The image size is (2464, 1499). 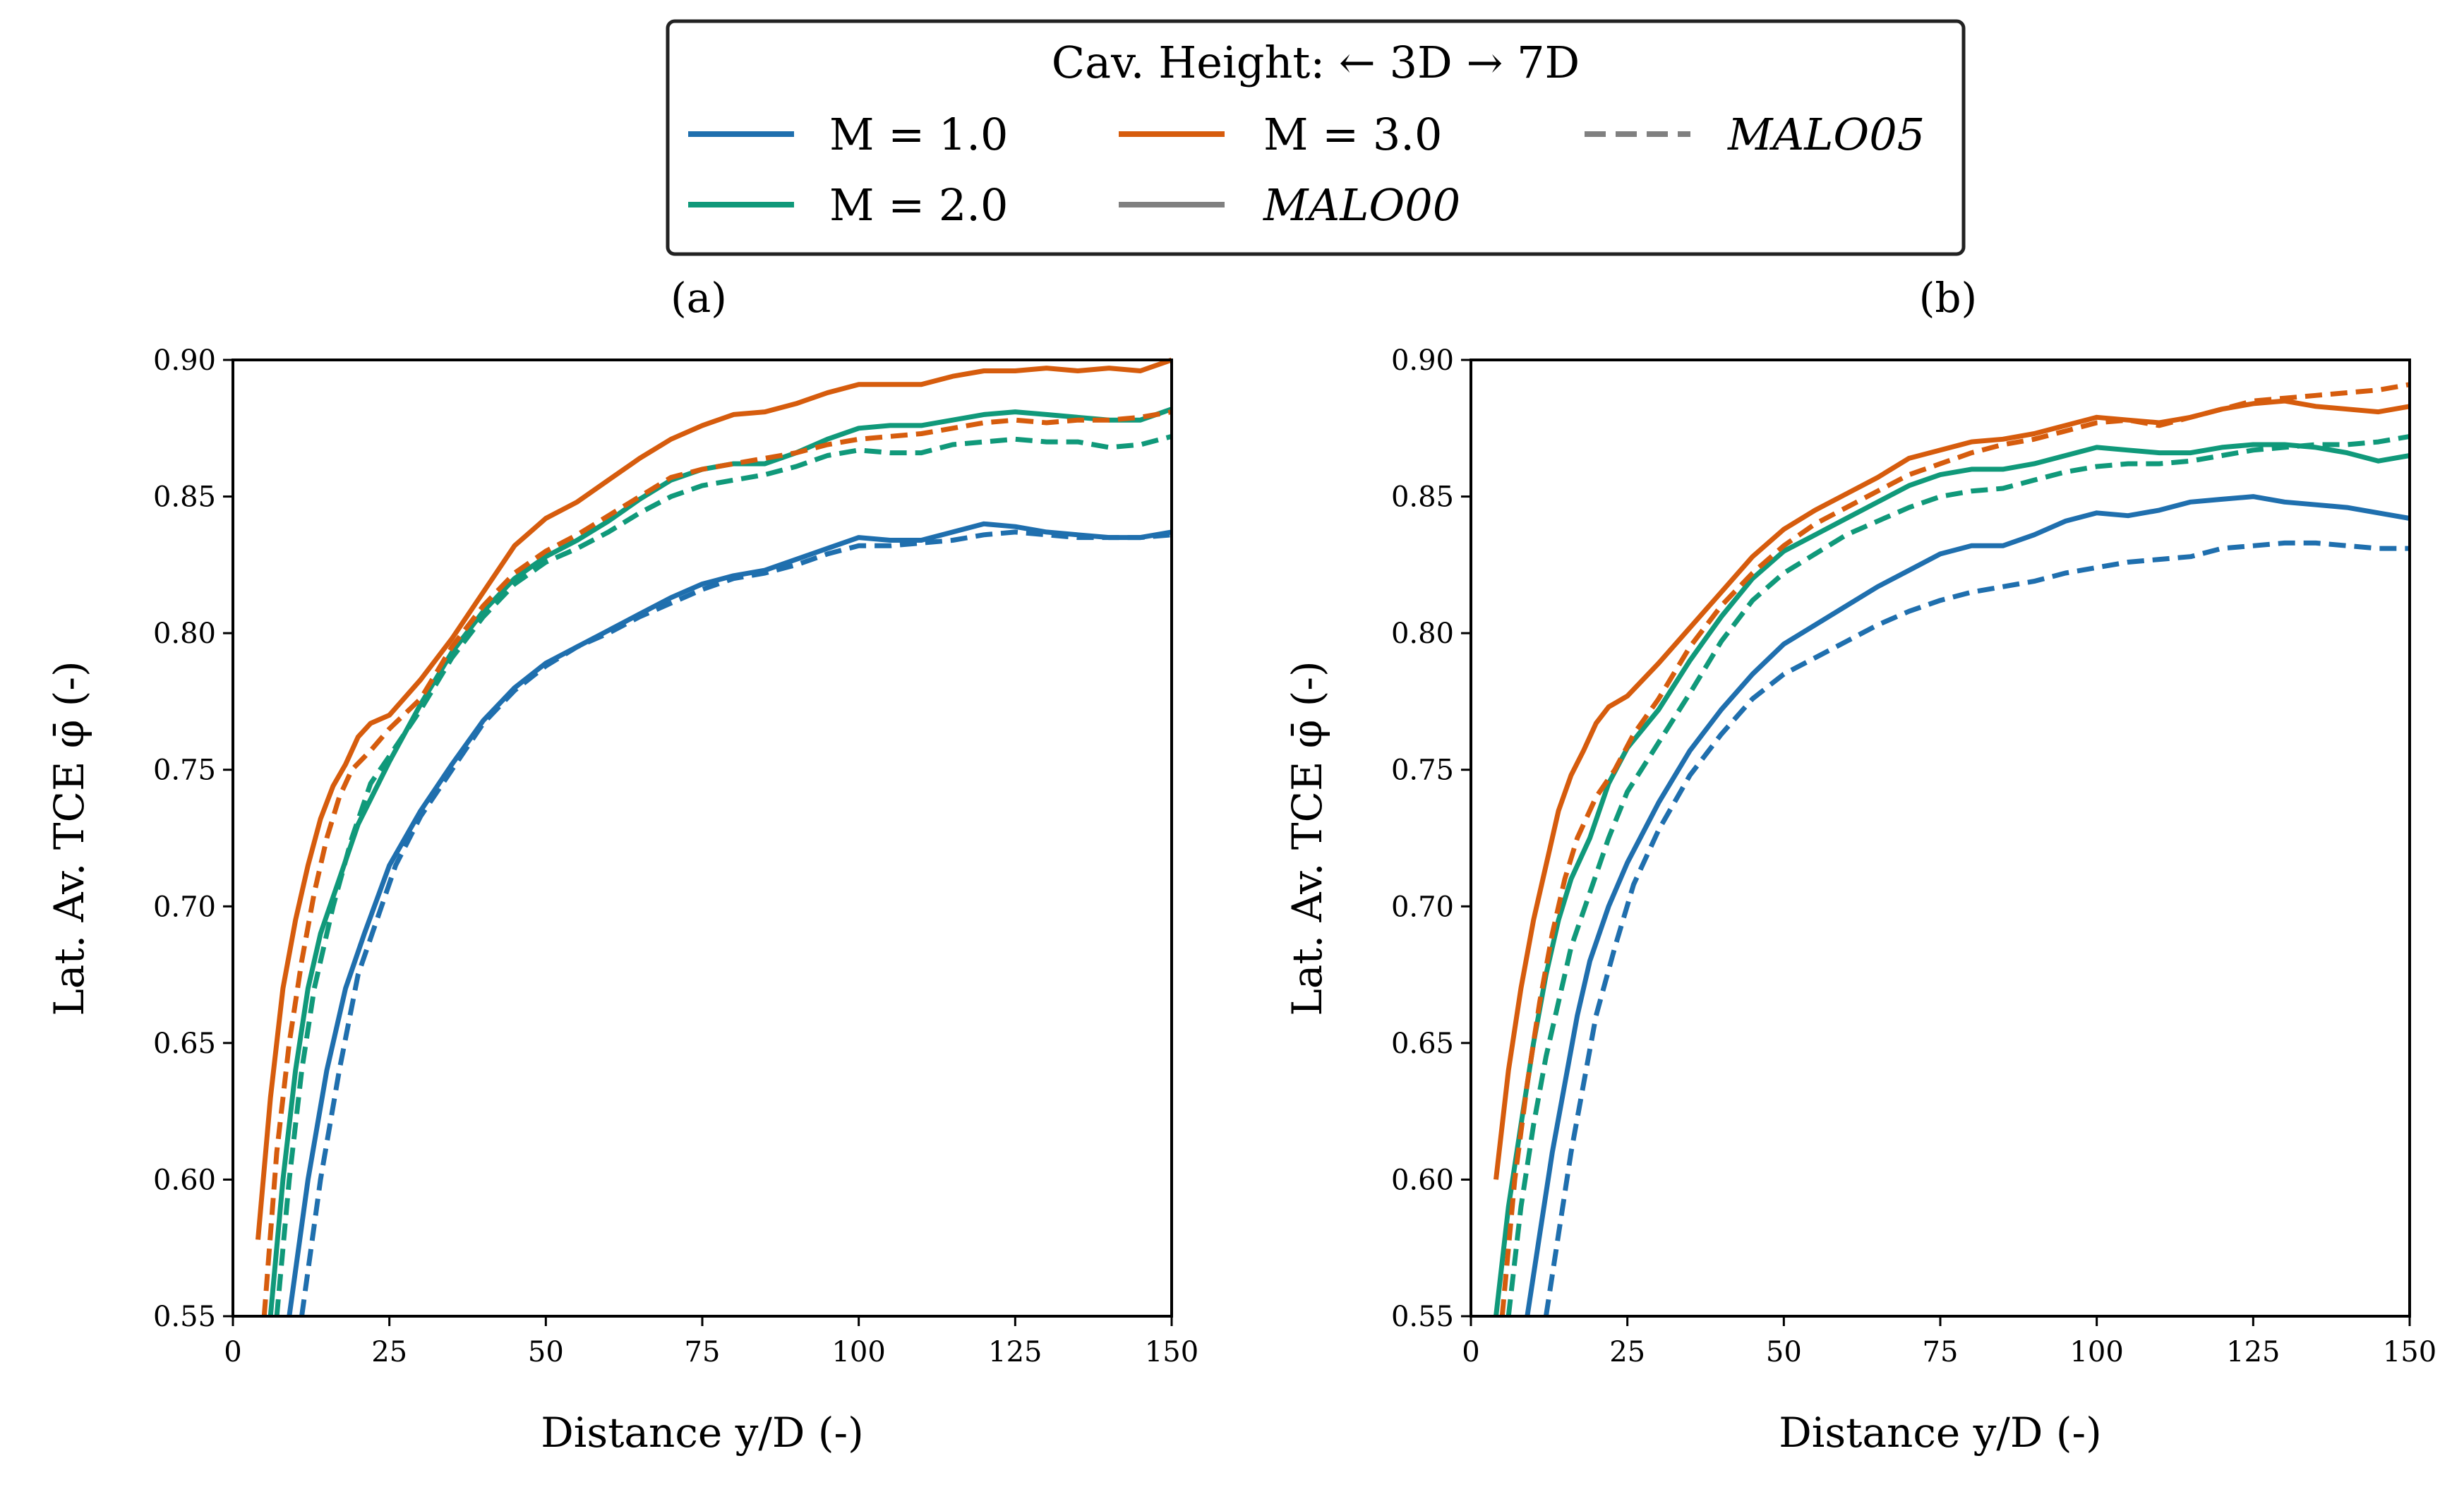 I want to click on panel-a-xtick-label: 125, so click(x=1015, y=1352).